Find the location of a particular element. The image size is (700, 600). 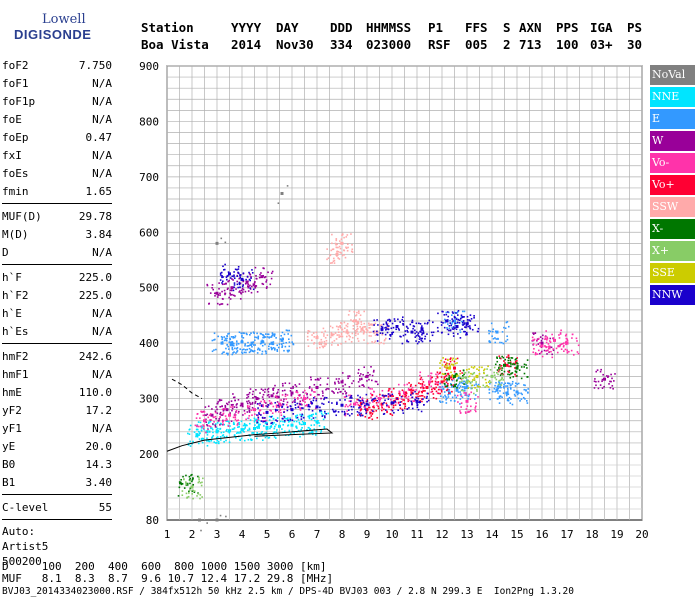

param-key: foF1 is located at coordinates (15, 83).